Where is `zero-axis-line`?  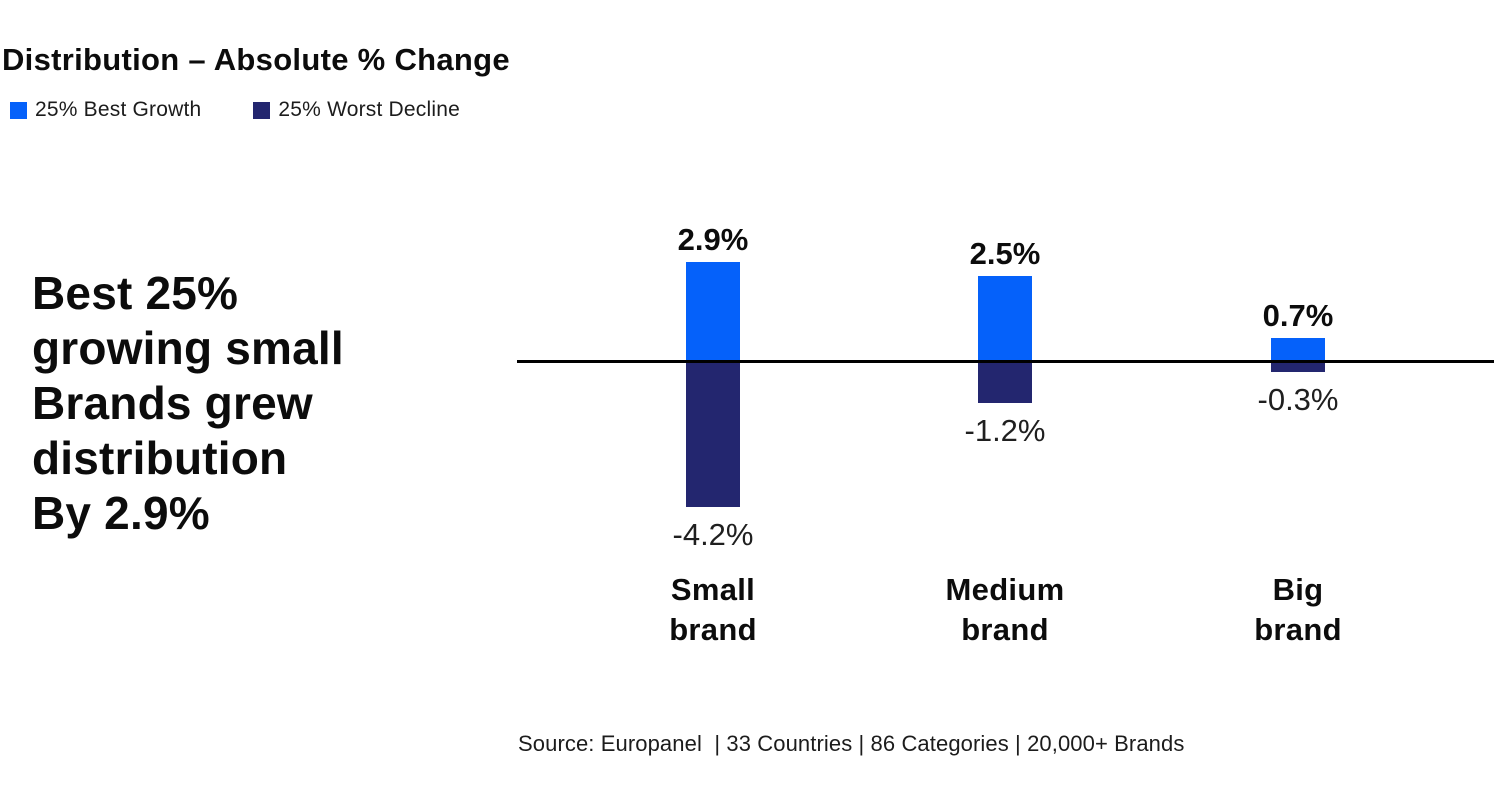
zero-axis-line is located at coordinates (1005, 361).